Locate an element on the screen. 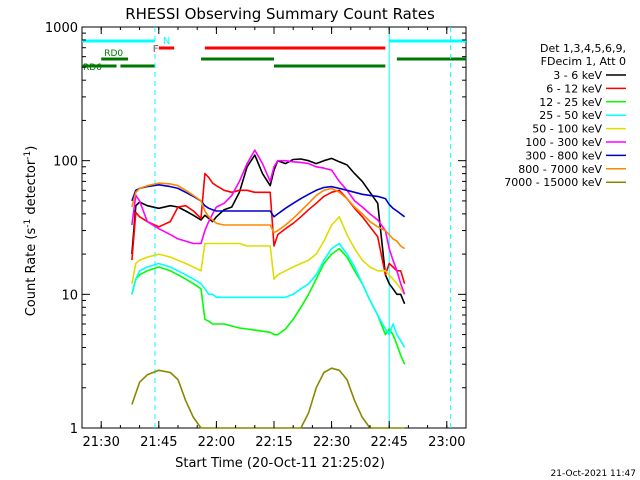 This screenshot has height=480, width=640. x-tick-label-1: 21:45 is located at coordinates (158, 442).